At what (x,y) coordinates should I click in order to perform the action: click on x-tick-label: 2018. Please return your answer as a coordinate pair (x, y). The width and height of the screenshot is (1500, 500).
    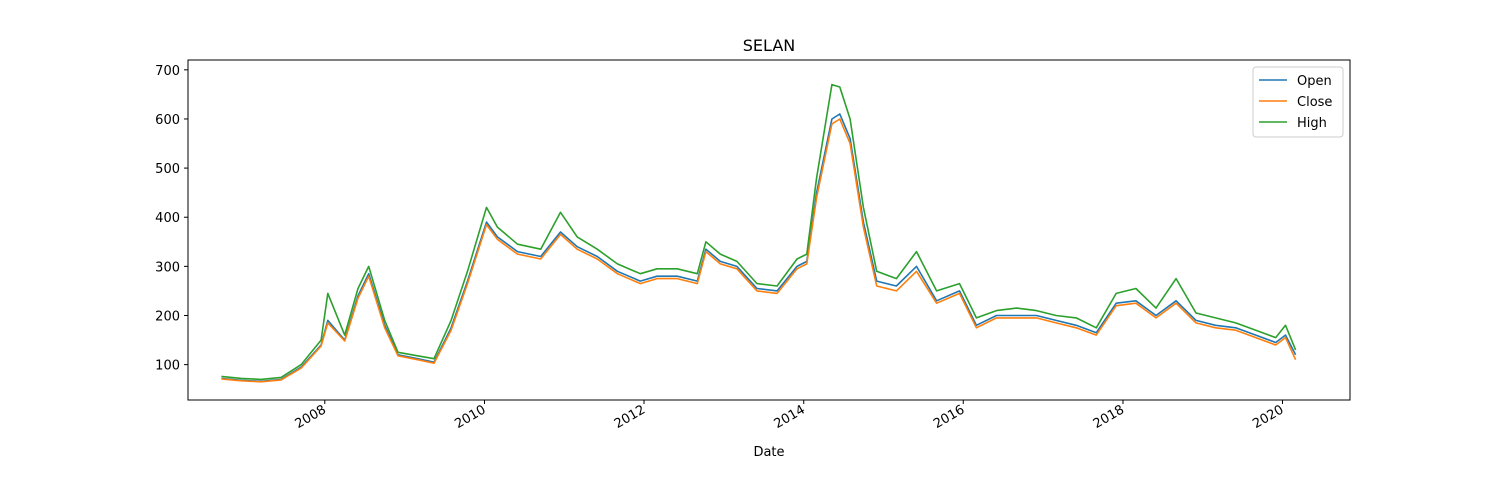
    Looking at the image, I should click on (1109, 417).